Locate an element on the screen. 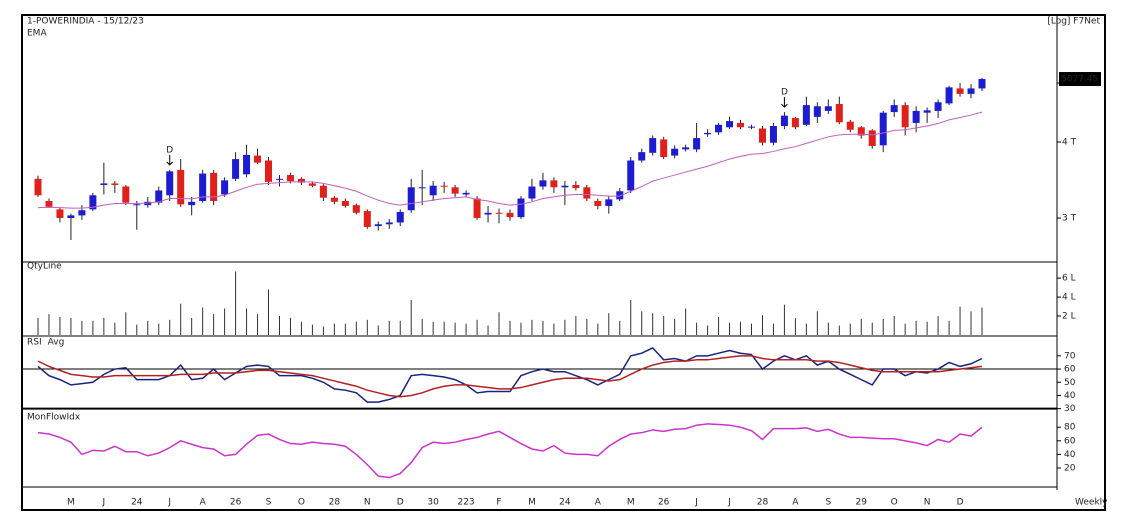  y-tick-label: 80 is located at coordinates (1070, 428).